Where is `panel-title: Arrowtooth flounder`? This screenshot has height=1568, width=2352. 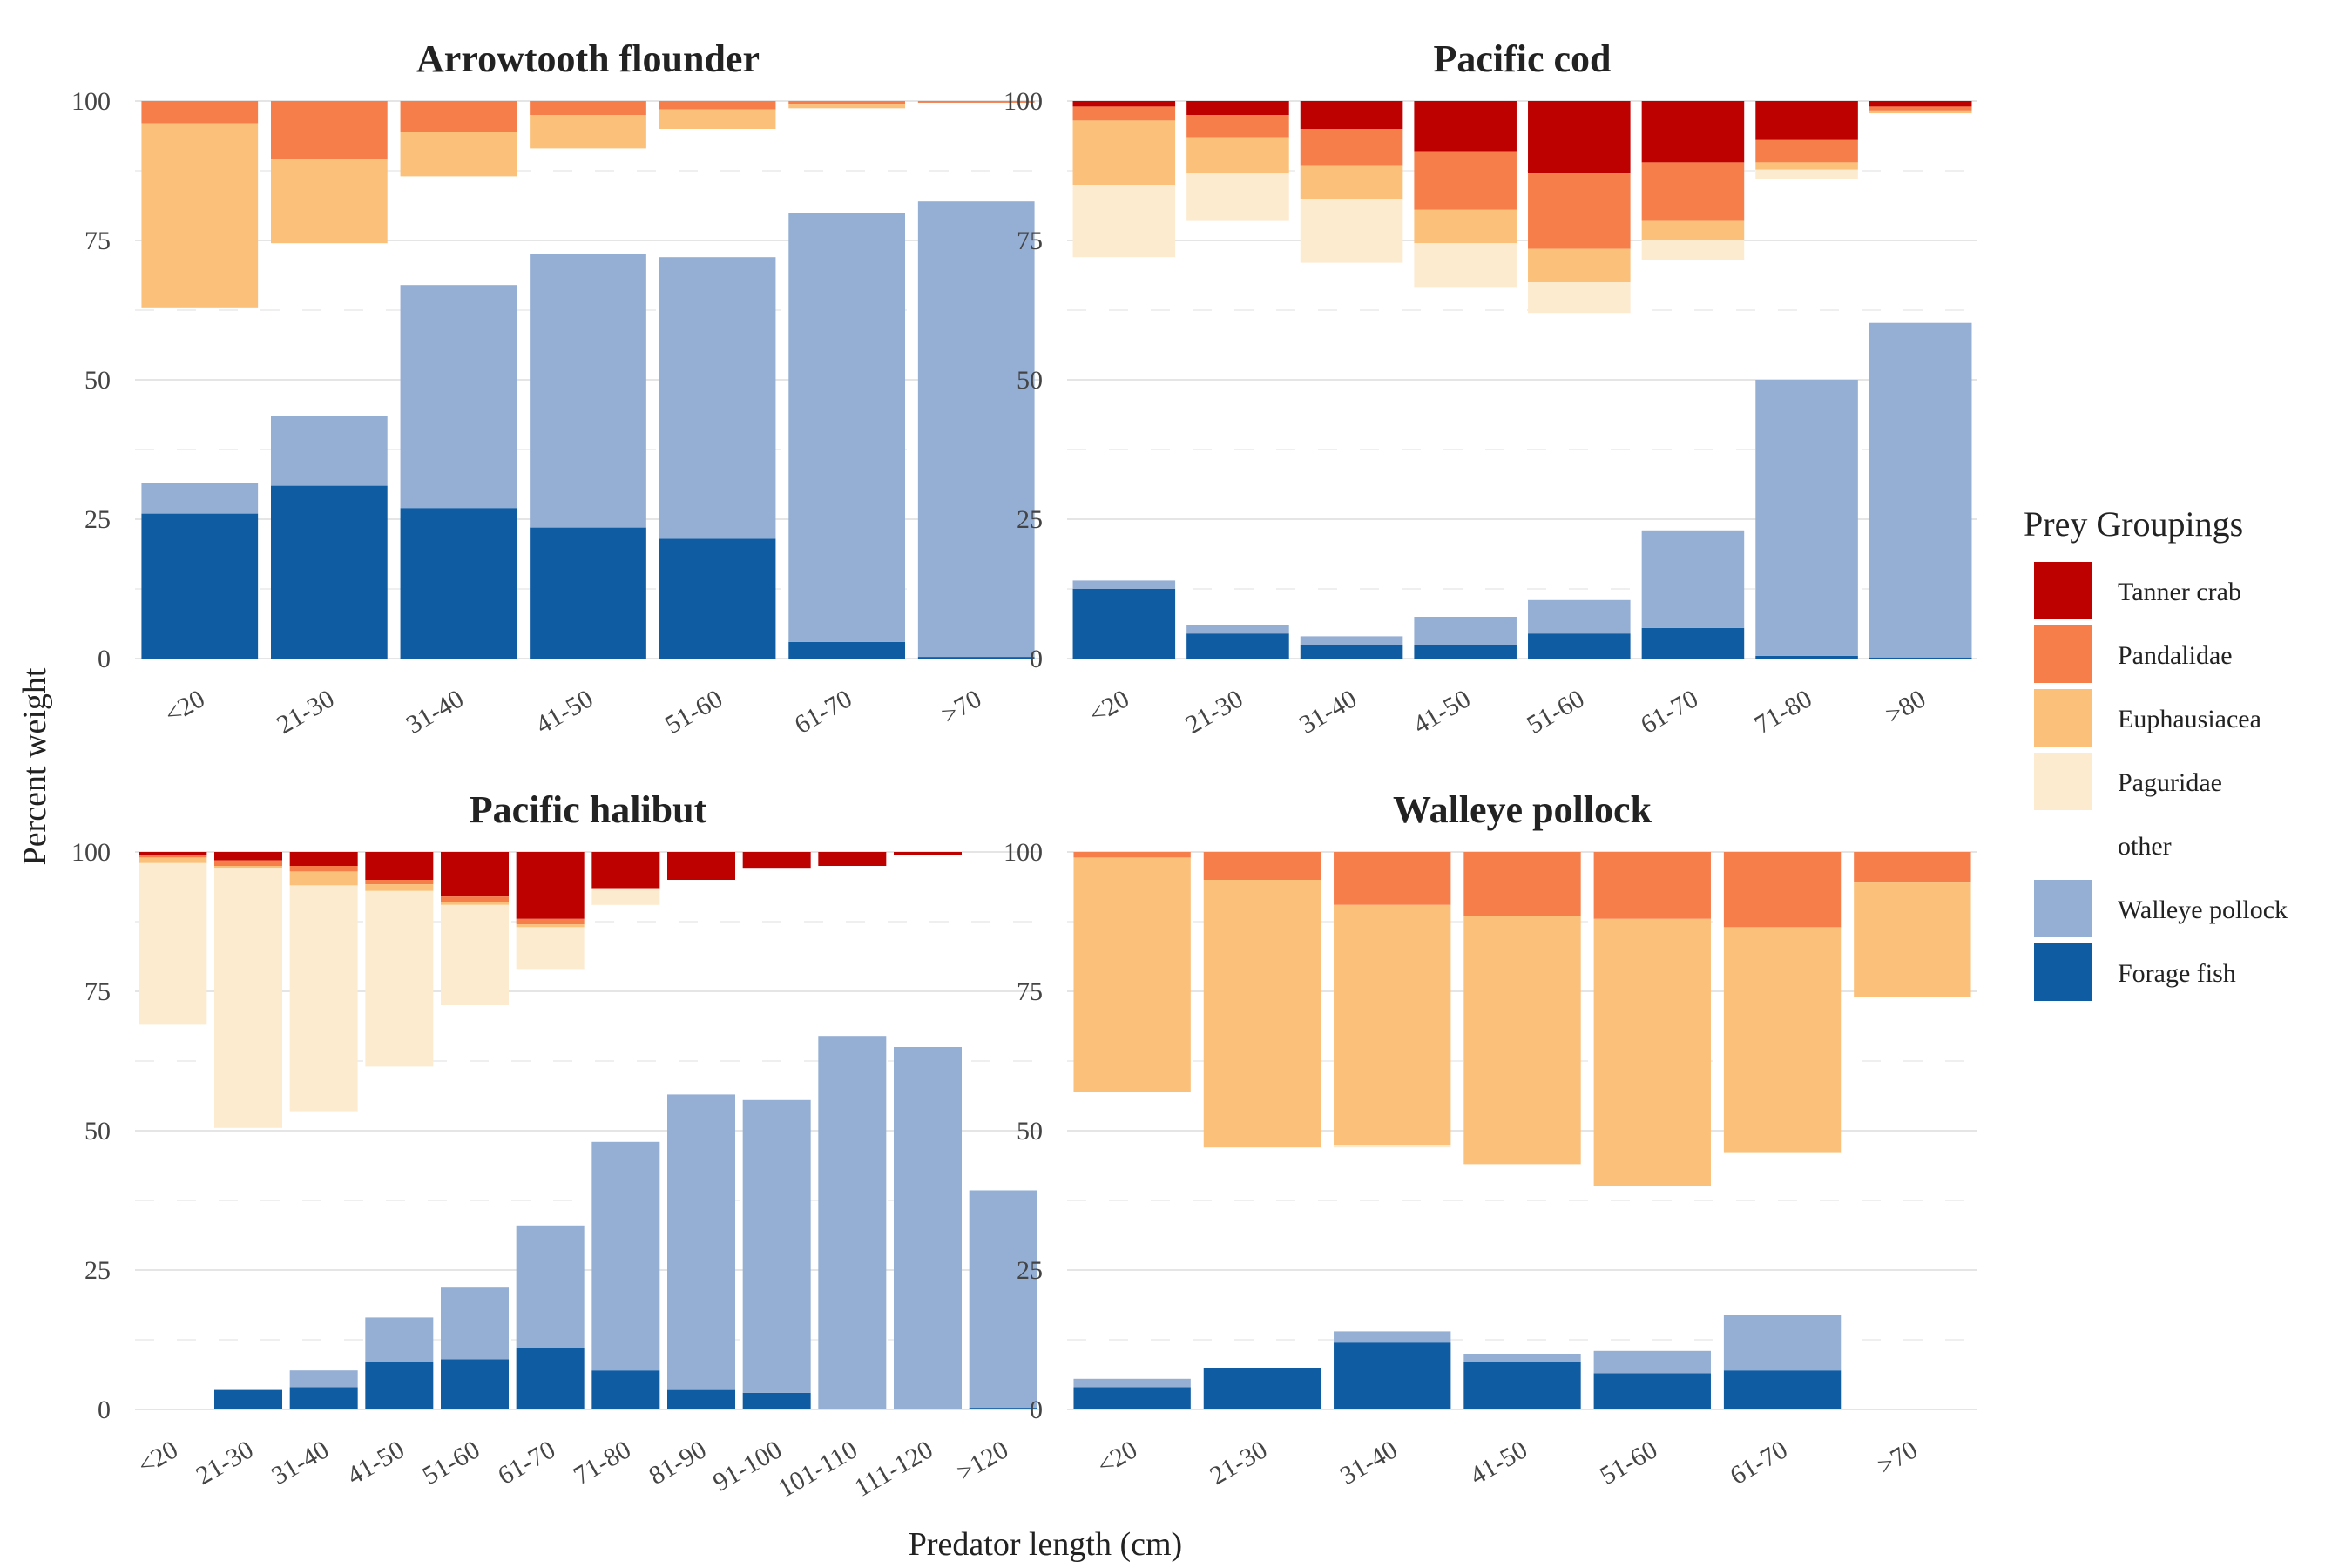 panel-title: Arrowtooth flounder is located at coordinates (588, 58).